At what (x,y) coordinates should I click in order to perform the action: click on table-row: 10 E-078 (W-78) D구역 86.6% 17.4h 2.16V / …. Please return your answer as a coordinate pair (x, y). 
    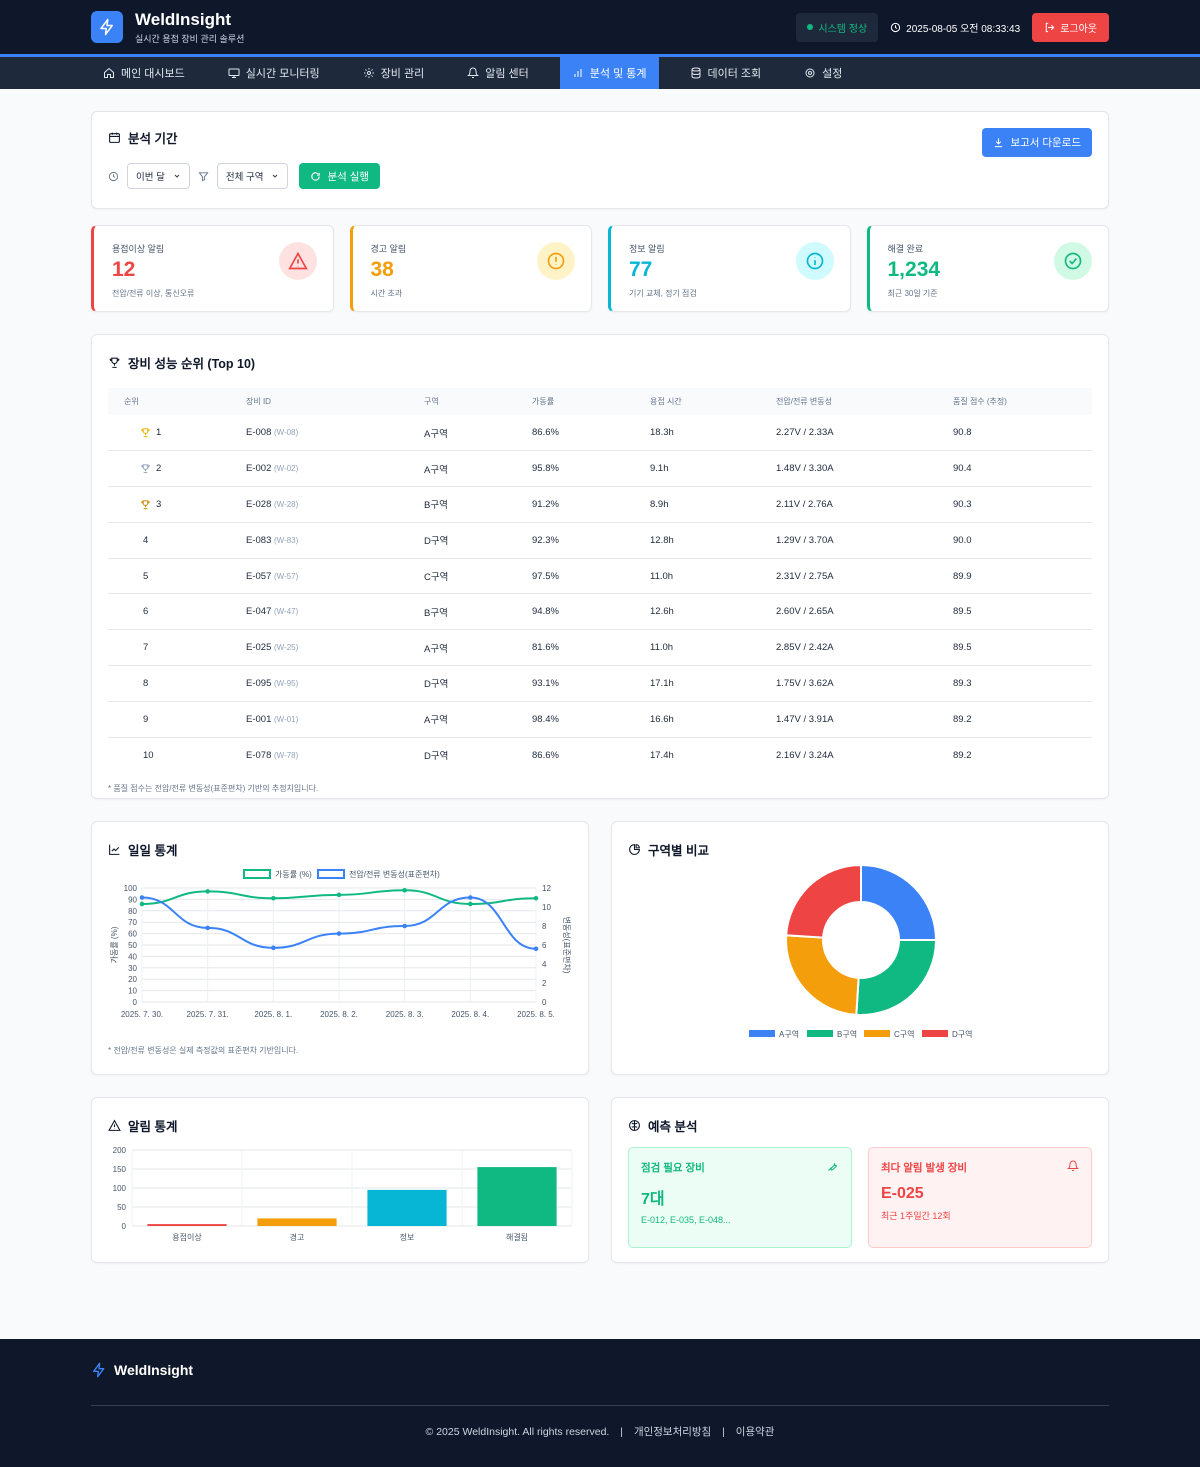
    Looking at the image, I should click on (600, 755).